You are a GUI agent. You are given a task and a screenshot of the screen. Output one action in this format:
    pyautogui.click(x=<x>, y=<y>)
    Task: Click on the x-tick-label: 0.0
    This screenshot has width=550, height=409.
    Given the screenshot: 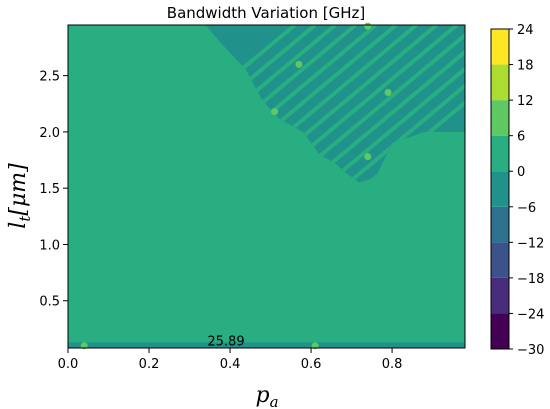 What is the action you would take?
    pyautogui.click(x=68, y=364)
    